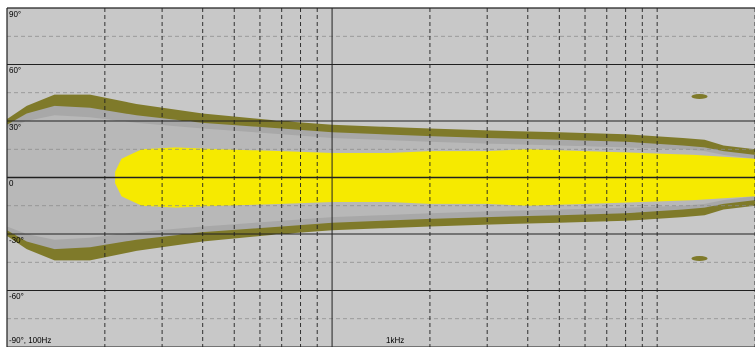  Describe the element at coordinates (15, 14) in the screenshot. I see `y-tick-label-90: 90°` at that location.